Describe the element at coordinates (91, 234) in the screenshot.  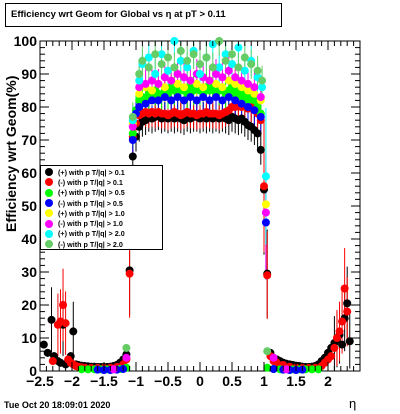
I see `legend-label: (+) with p T/|q| > 2.0` at that location.